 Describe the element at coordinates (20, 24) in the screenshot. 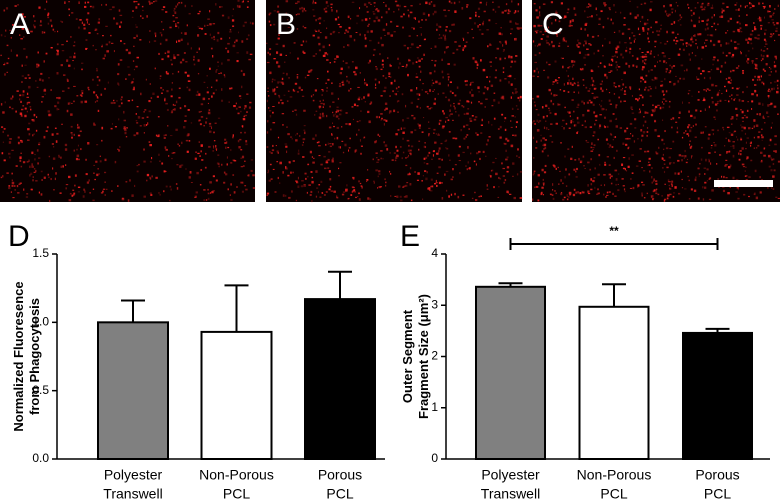

I see `panel-label: A` at that location.